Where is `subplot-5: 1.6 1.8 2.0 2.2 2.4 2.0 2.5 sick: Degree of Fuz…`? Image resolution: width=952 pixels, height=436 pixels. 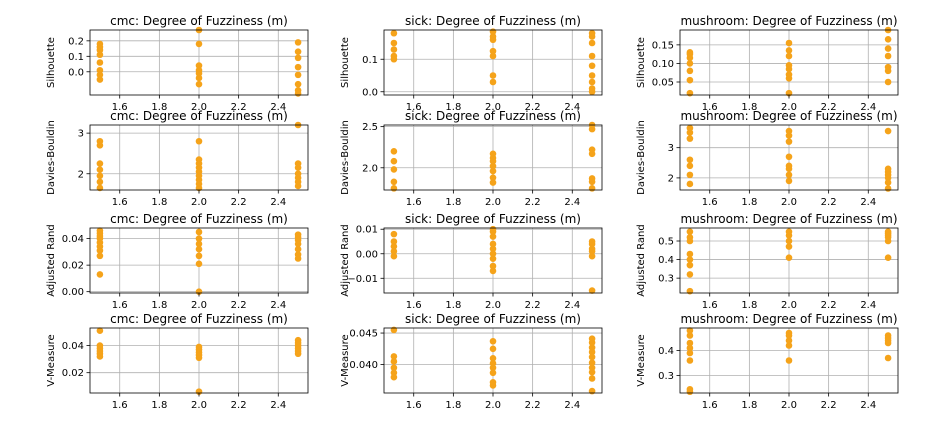
subplot-5: 1.6 1.8 2.0 2.2 2.4 2.0 2.5 sick: Degree of Fuz… is located at coordinates (471, 158).